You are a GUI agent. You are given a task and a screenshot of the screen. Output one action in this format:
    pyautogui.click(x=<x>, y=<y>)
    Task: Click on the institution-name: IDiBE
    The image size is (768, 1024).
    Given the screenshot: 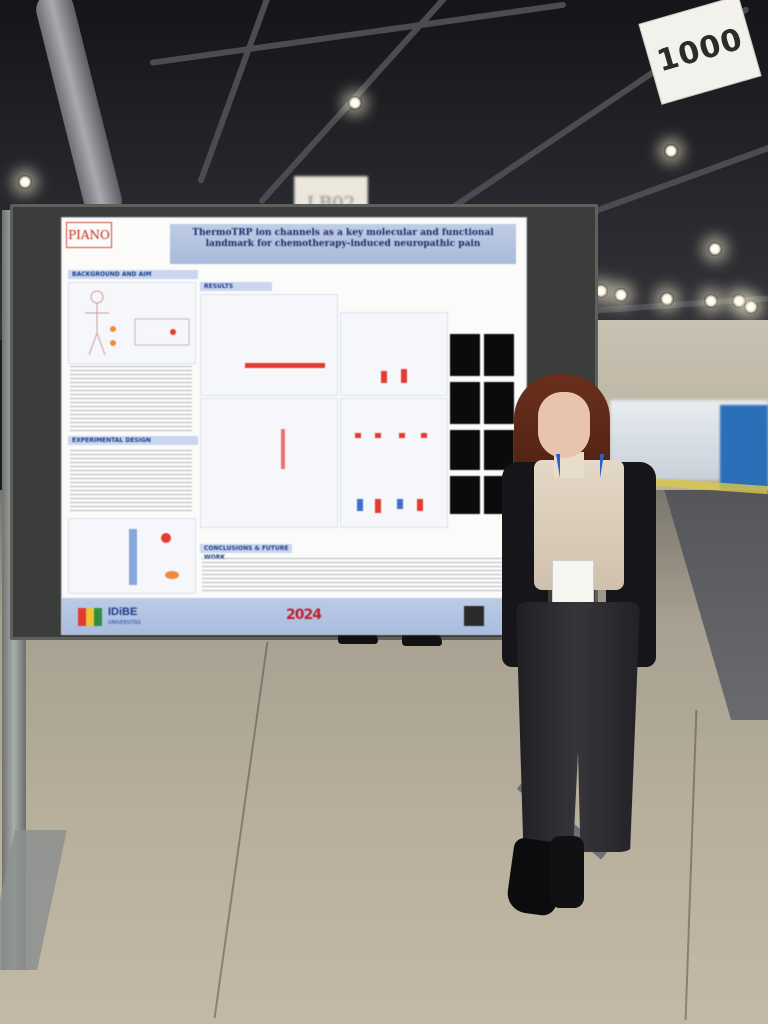 What is the action you would take?
    pyautogui.click(x=123, y=612)
    